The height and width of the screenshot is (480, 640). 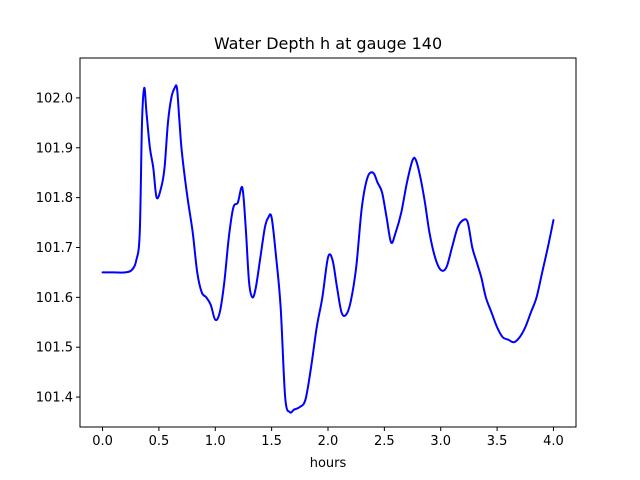 What do you see at coordinates (159, 441) in the screenshot?
I see `x-tick-label: 0.5` at bounding box center [159, 441].